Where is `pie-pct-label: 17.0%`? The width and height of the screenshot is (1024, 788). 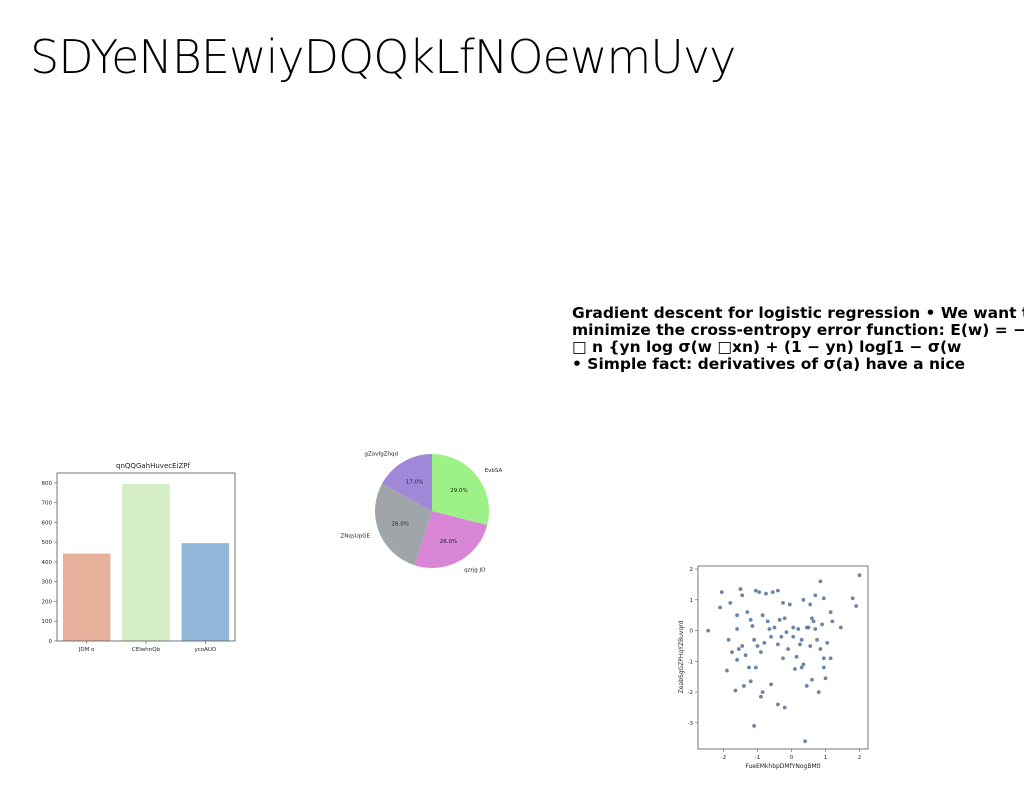
pie-pct-label: 17.0% is located at coordinates (414, 483).